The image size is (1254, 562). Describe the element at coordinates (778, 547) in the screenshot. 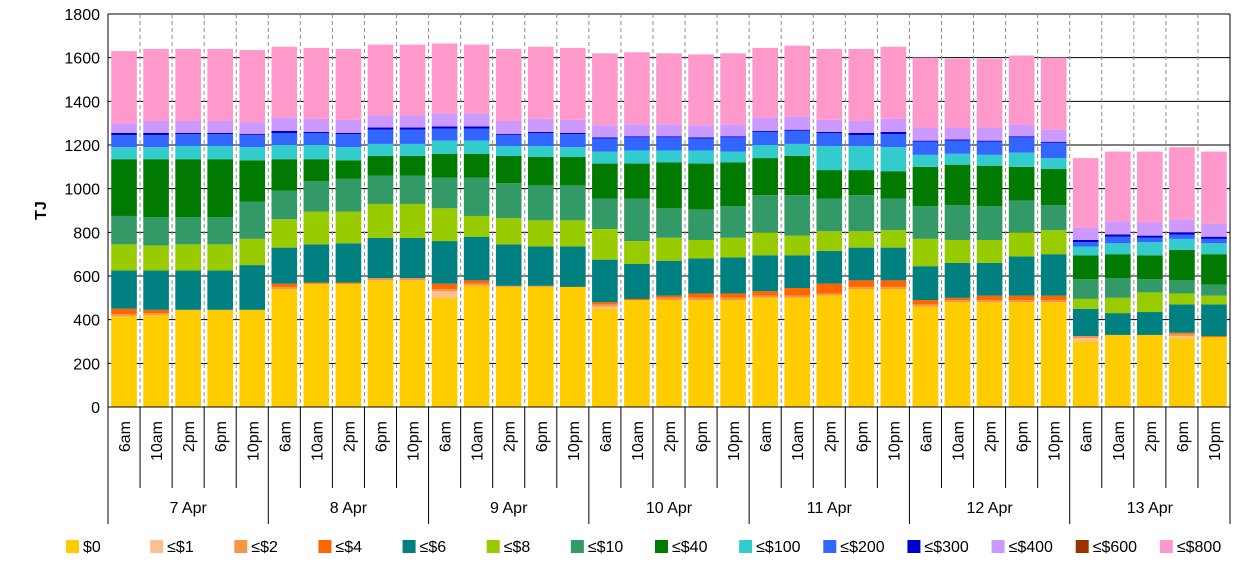

I see `legend-label: ≤$100` at that location.